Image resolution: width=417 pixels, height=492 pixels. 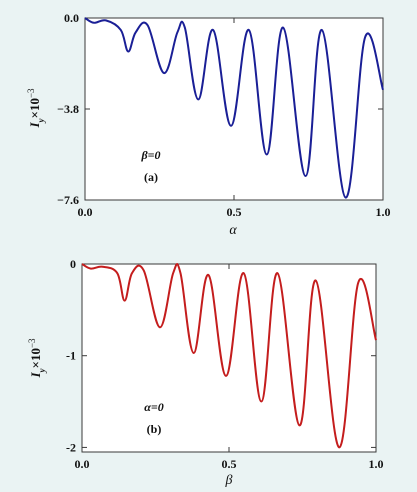 What do you see at coordinates (151, 177) in the screenshot?
I see `panel-a-panel-label: (a)` at bounding box center [151, 177].